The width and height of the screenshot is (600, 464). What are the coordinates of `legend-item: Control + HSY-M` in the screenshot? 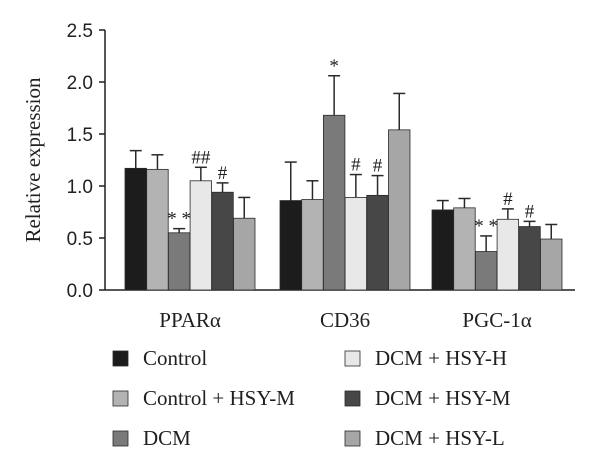 It's located at (203, 398).